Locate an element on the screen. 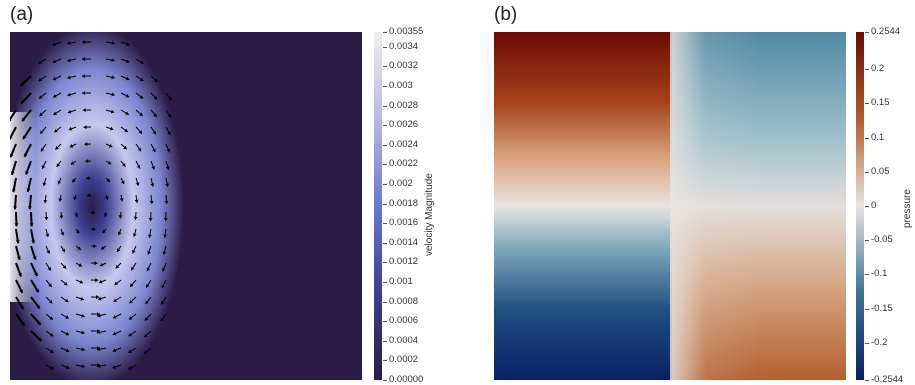 The height and width of the screenshot is (385, 915). colorbar-tick-label: 0.0032 is located at coordinates (403, 66).